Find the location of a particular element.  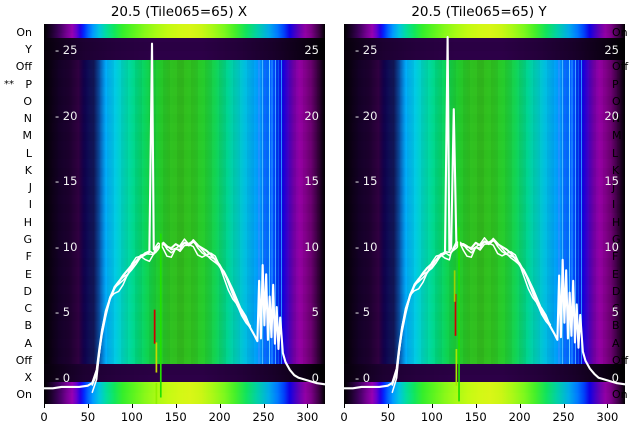

outer-tick-label-n-5: N is located at coordinates (616, 118).